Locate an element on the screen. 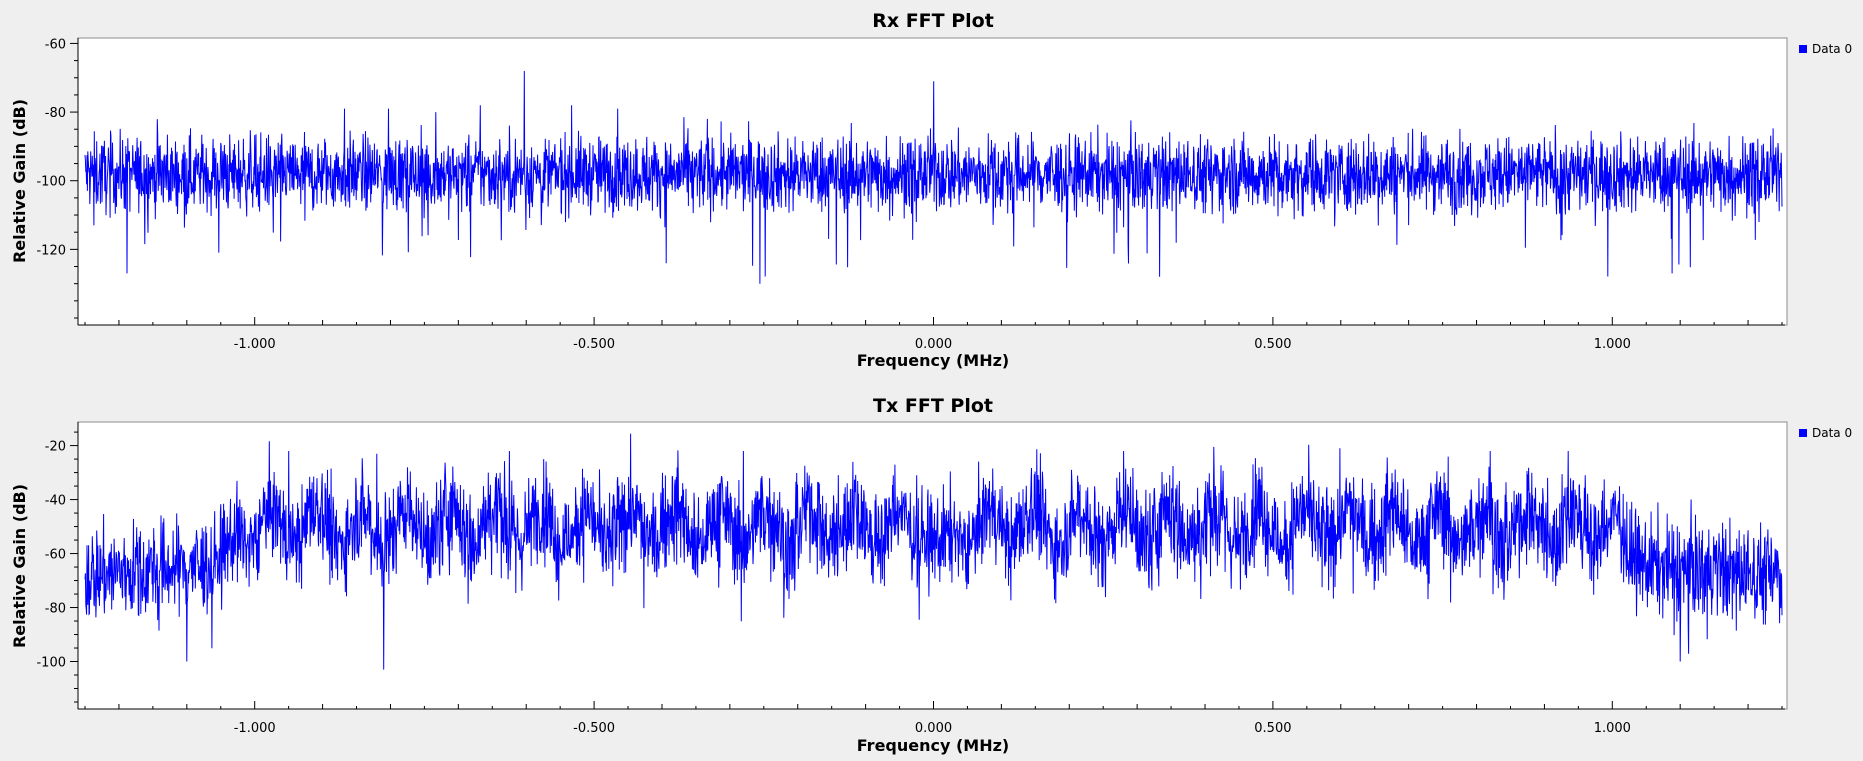  tx-y-axis-label: Relative Gain (dB) is located at coordinates (19, 566).